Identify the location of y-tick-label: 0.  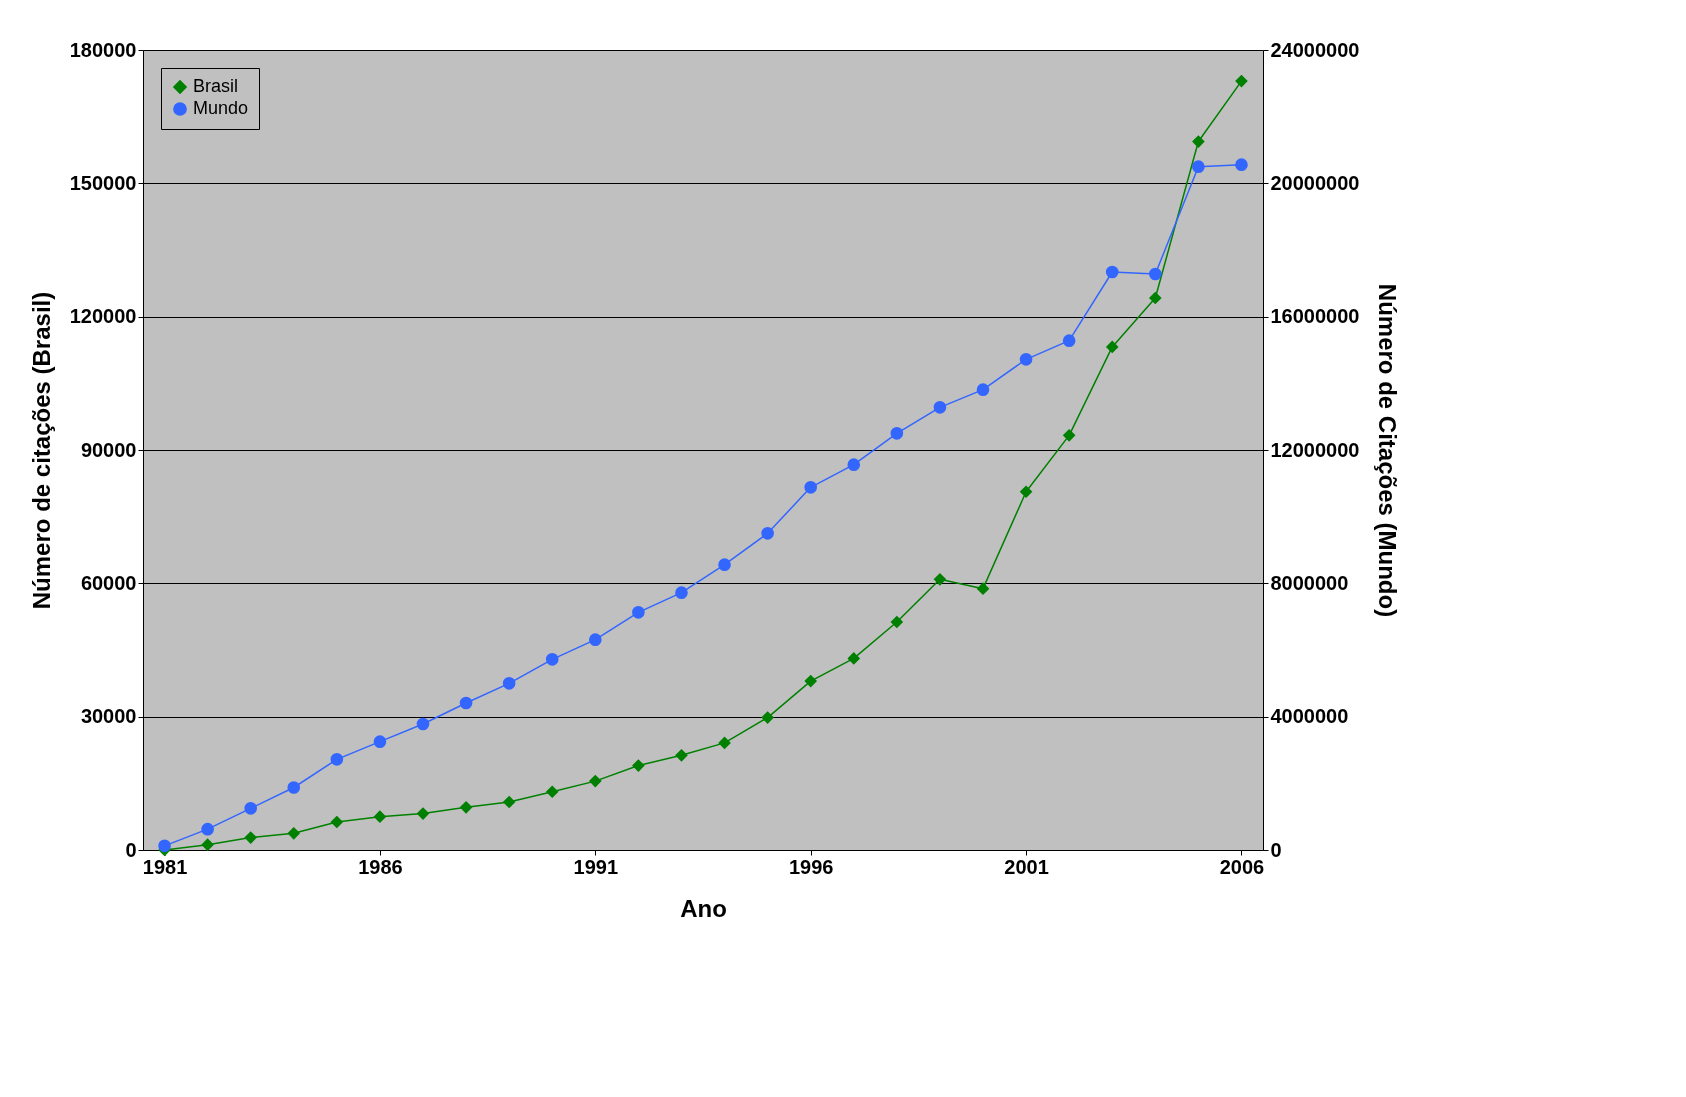
(131, 849).